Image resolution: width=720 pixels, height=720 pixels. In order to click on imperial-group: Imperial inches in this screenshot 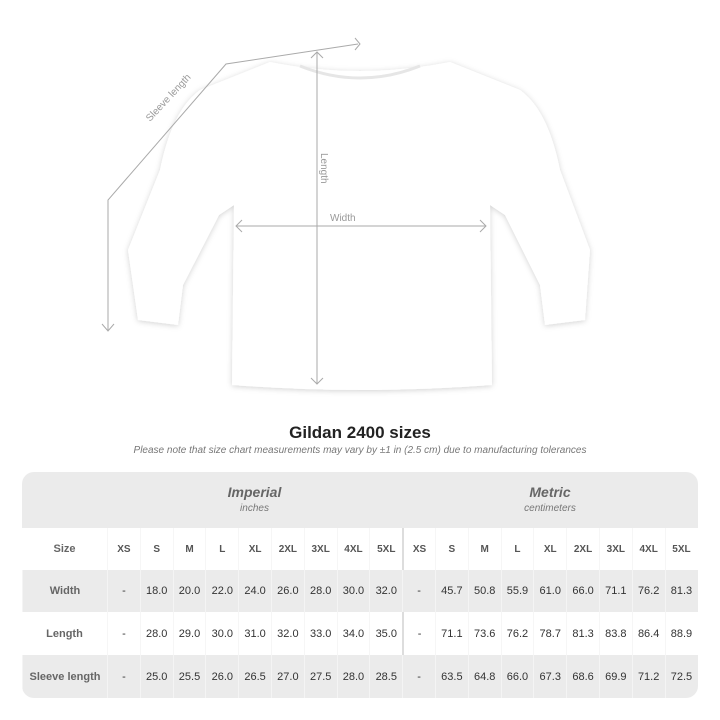, I will do `click(254, 499)`.